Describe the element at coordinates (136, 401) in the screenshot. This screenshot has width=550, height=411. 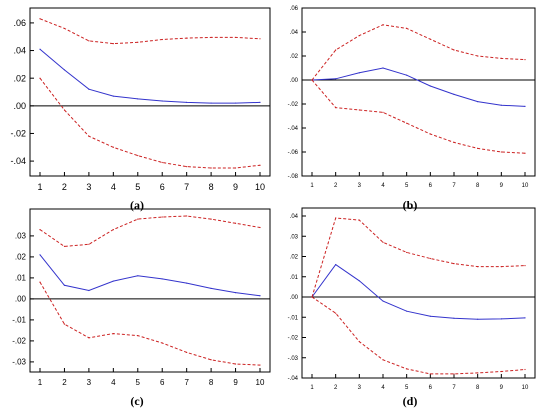
I see `caption-c: (c)` at that location.